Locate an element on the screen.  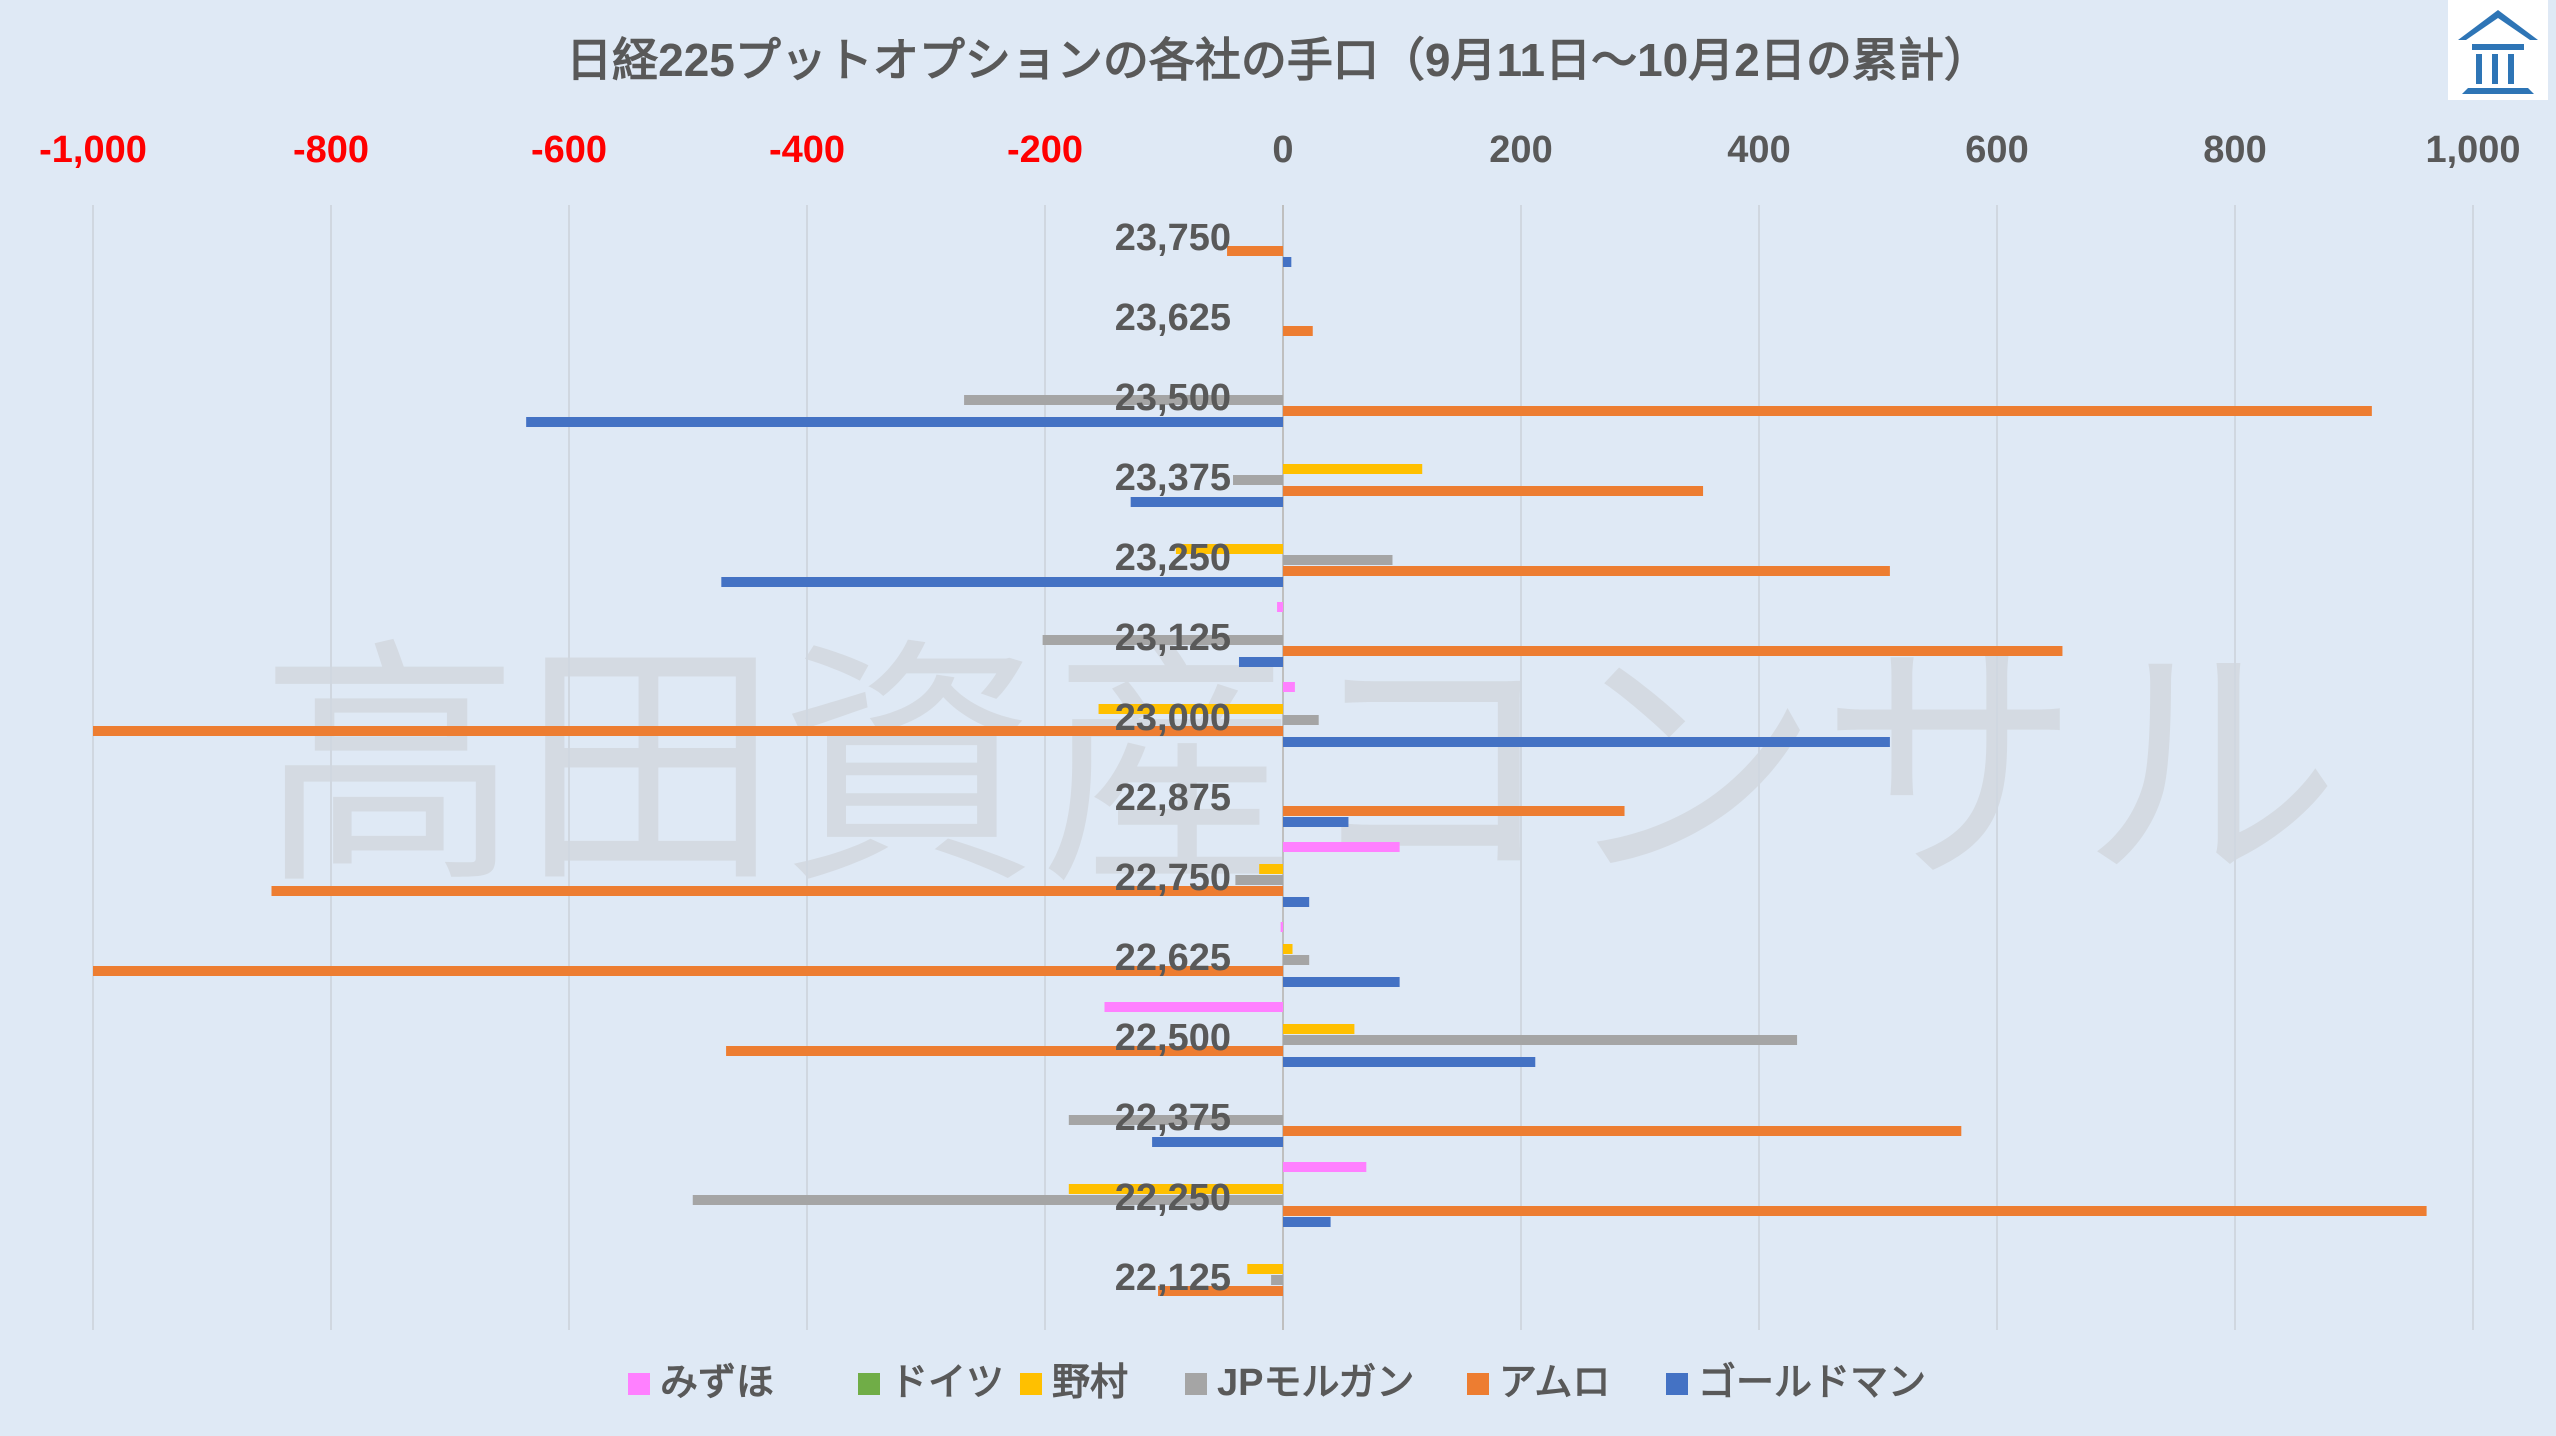
category-label: 22,875 is located at coordinates (1173, 798).